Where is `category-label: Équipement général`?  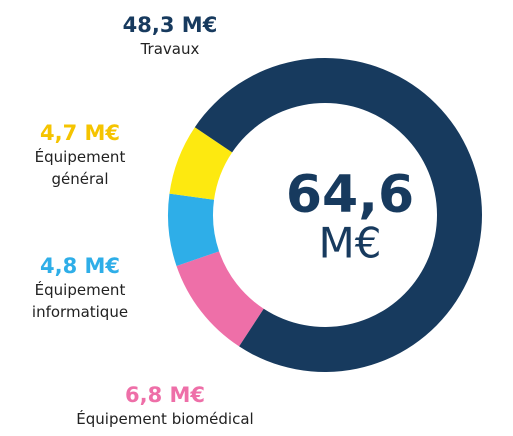
category-label: Équipement général is located at coordinates (80, 168).